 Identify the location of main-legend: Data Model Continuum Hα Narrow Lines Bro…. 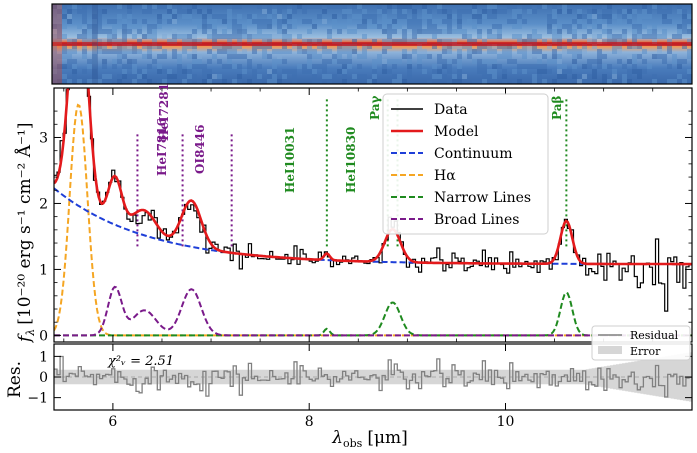
(465, 164).